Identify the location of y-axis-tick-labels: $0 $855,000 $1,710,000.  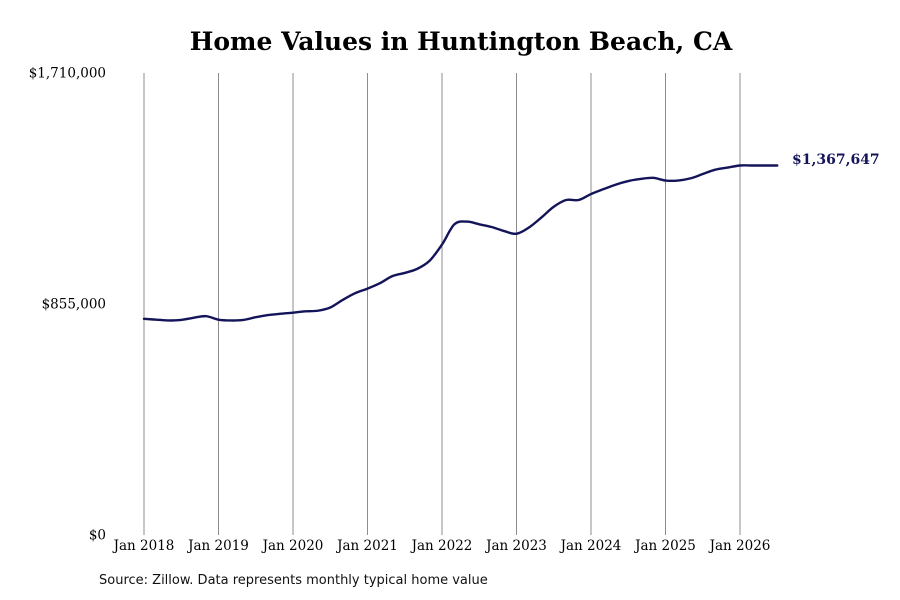
(67, 305).